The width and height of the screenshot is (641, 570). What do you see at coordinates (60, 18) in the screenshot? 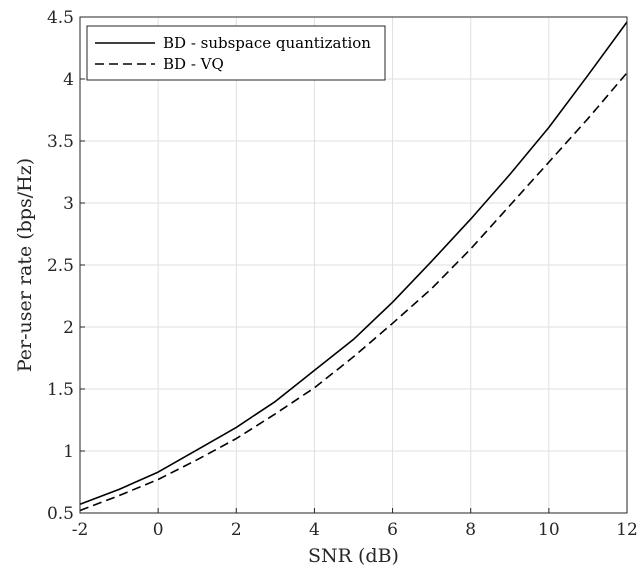
I see `y-tick-label: 4.5` at bounding box center [60, 18].